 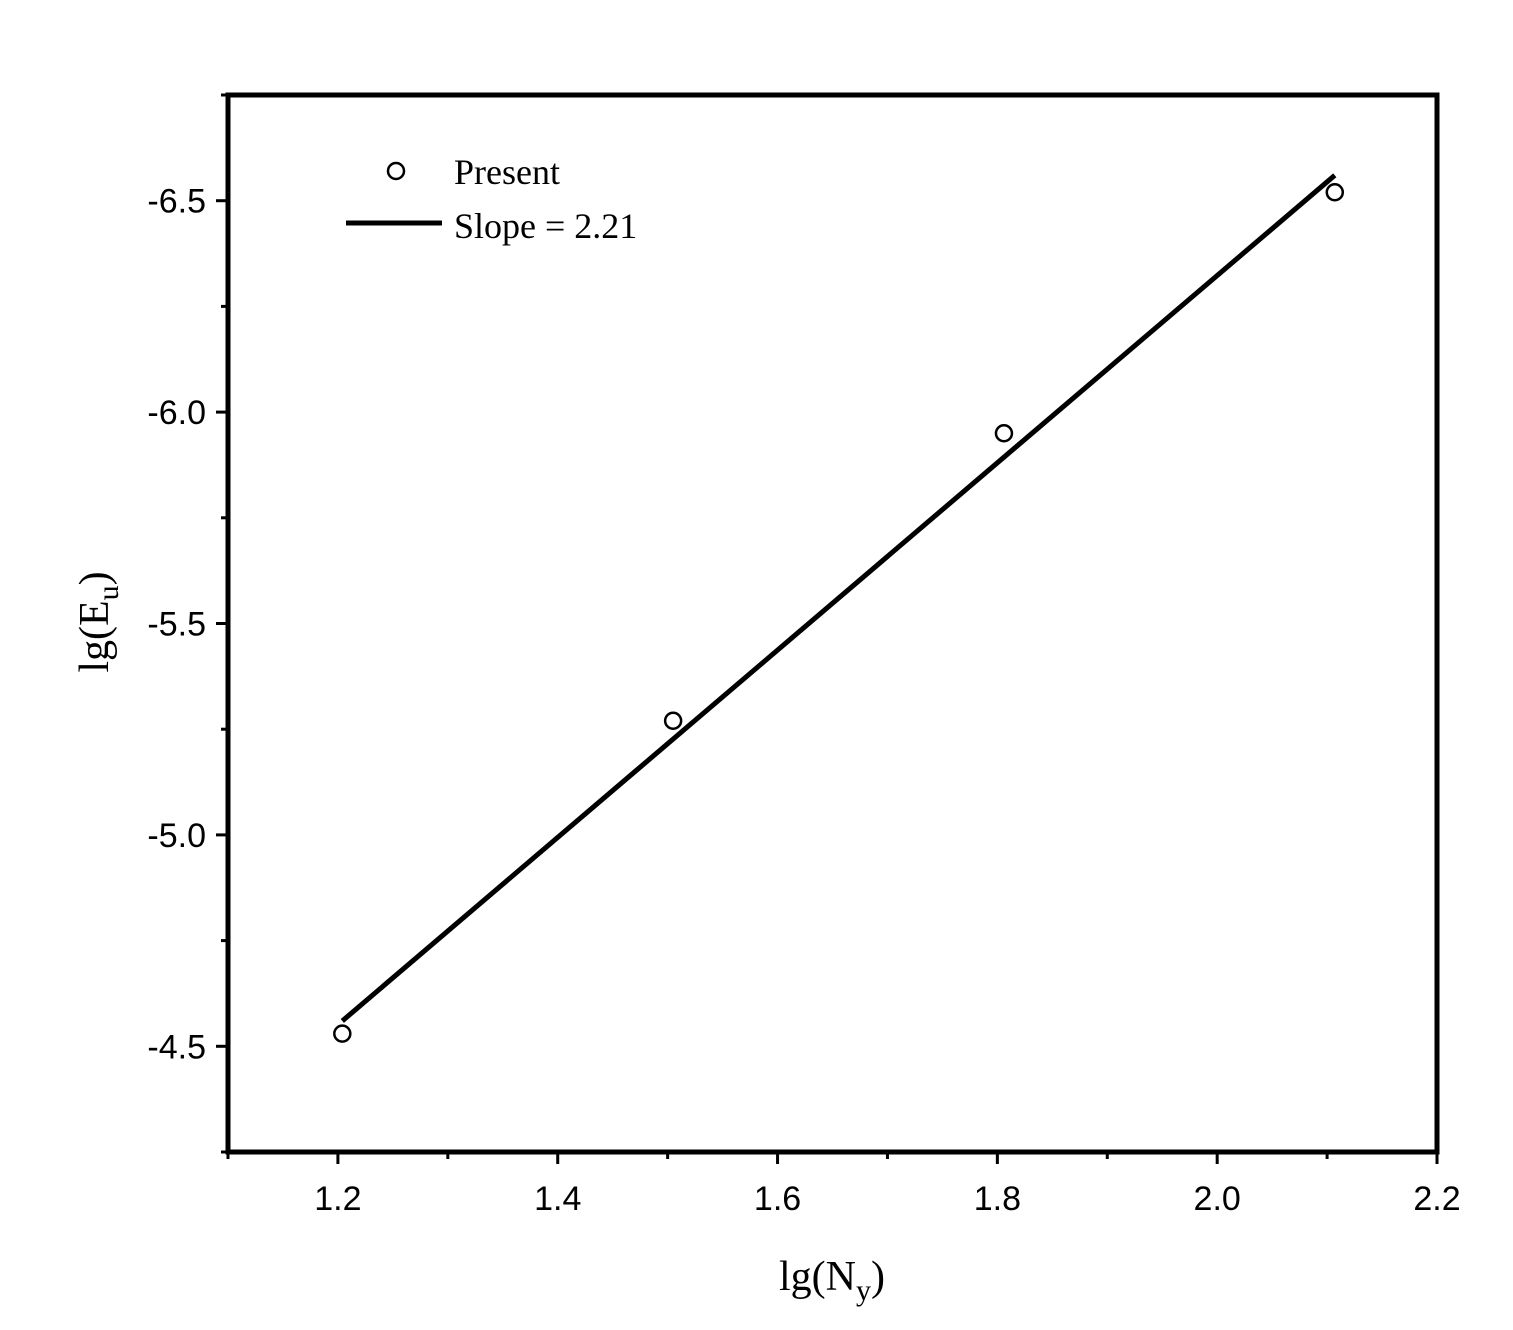 I want to click on x-tick-label: 1.2, so click(x=337, y=1199).